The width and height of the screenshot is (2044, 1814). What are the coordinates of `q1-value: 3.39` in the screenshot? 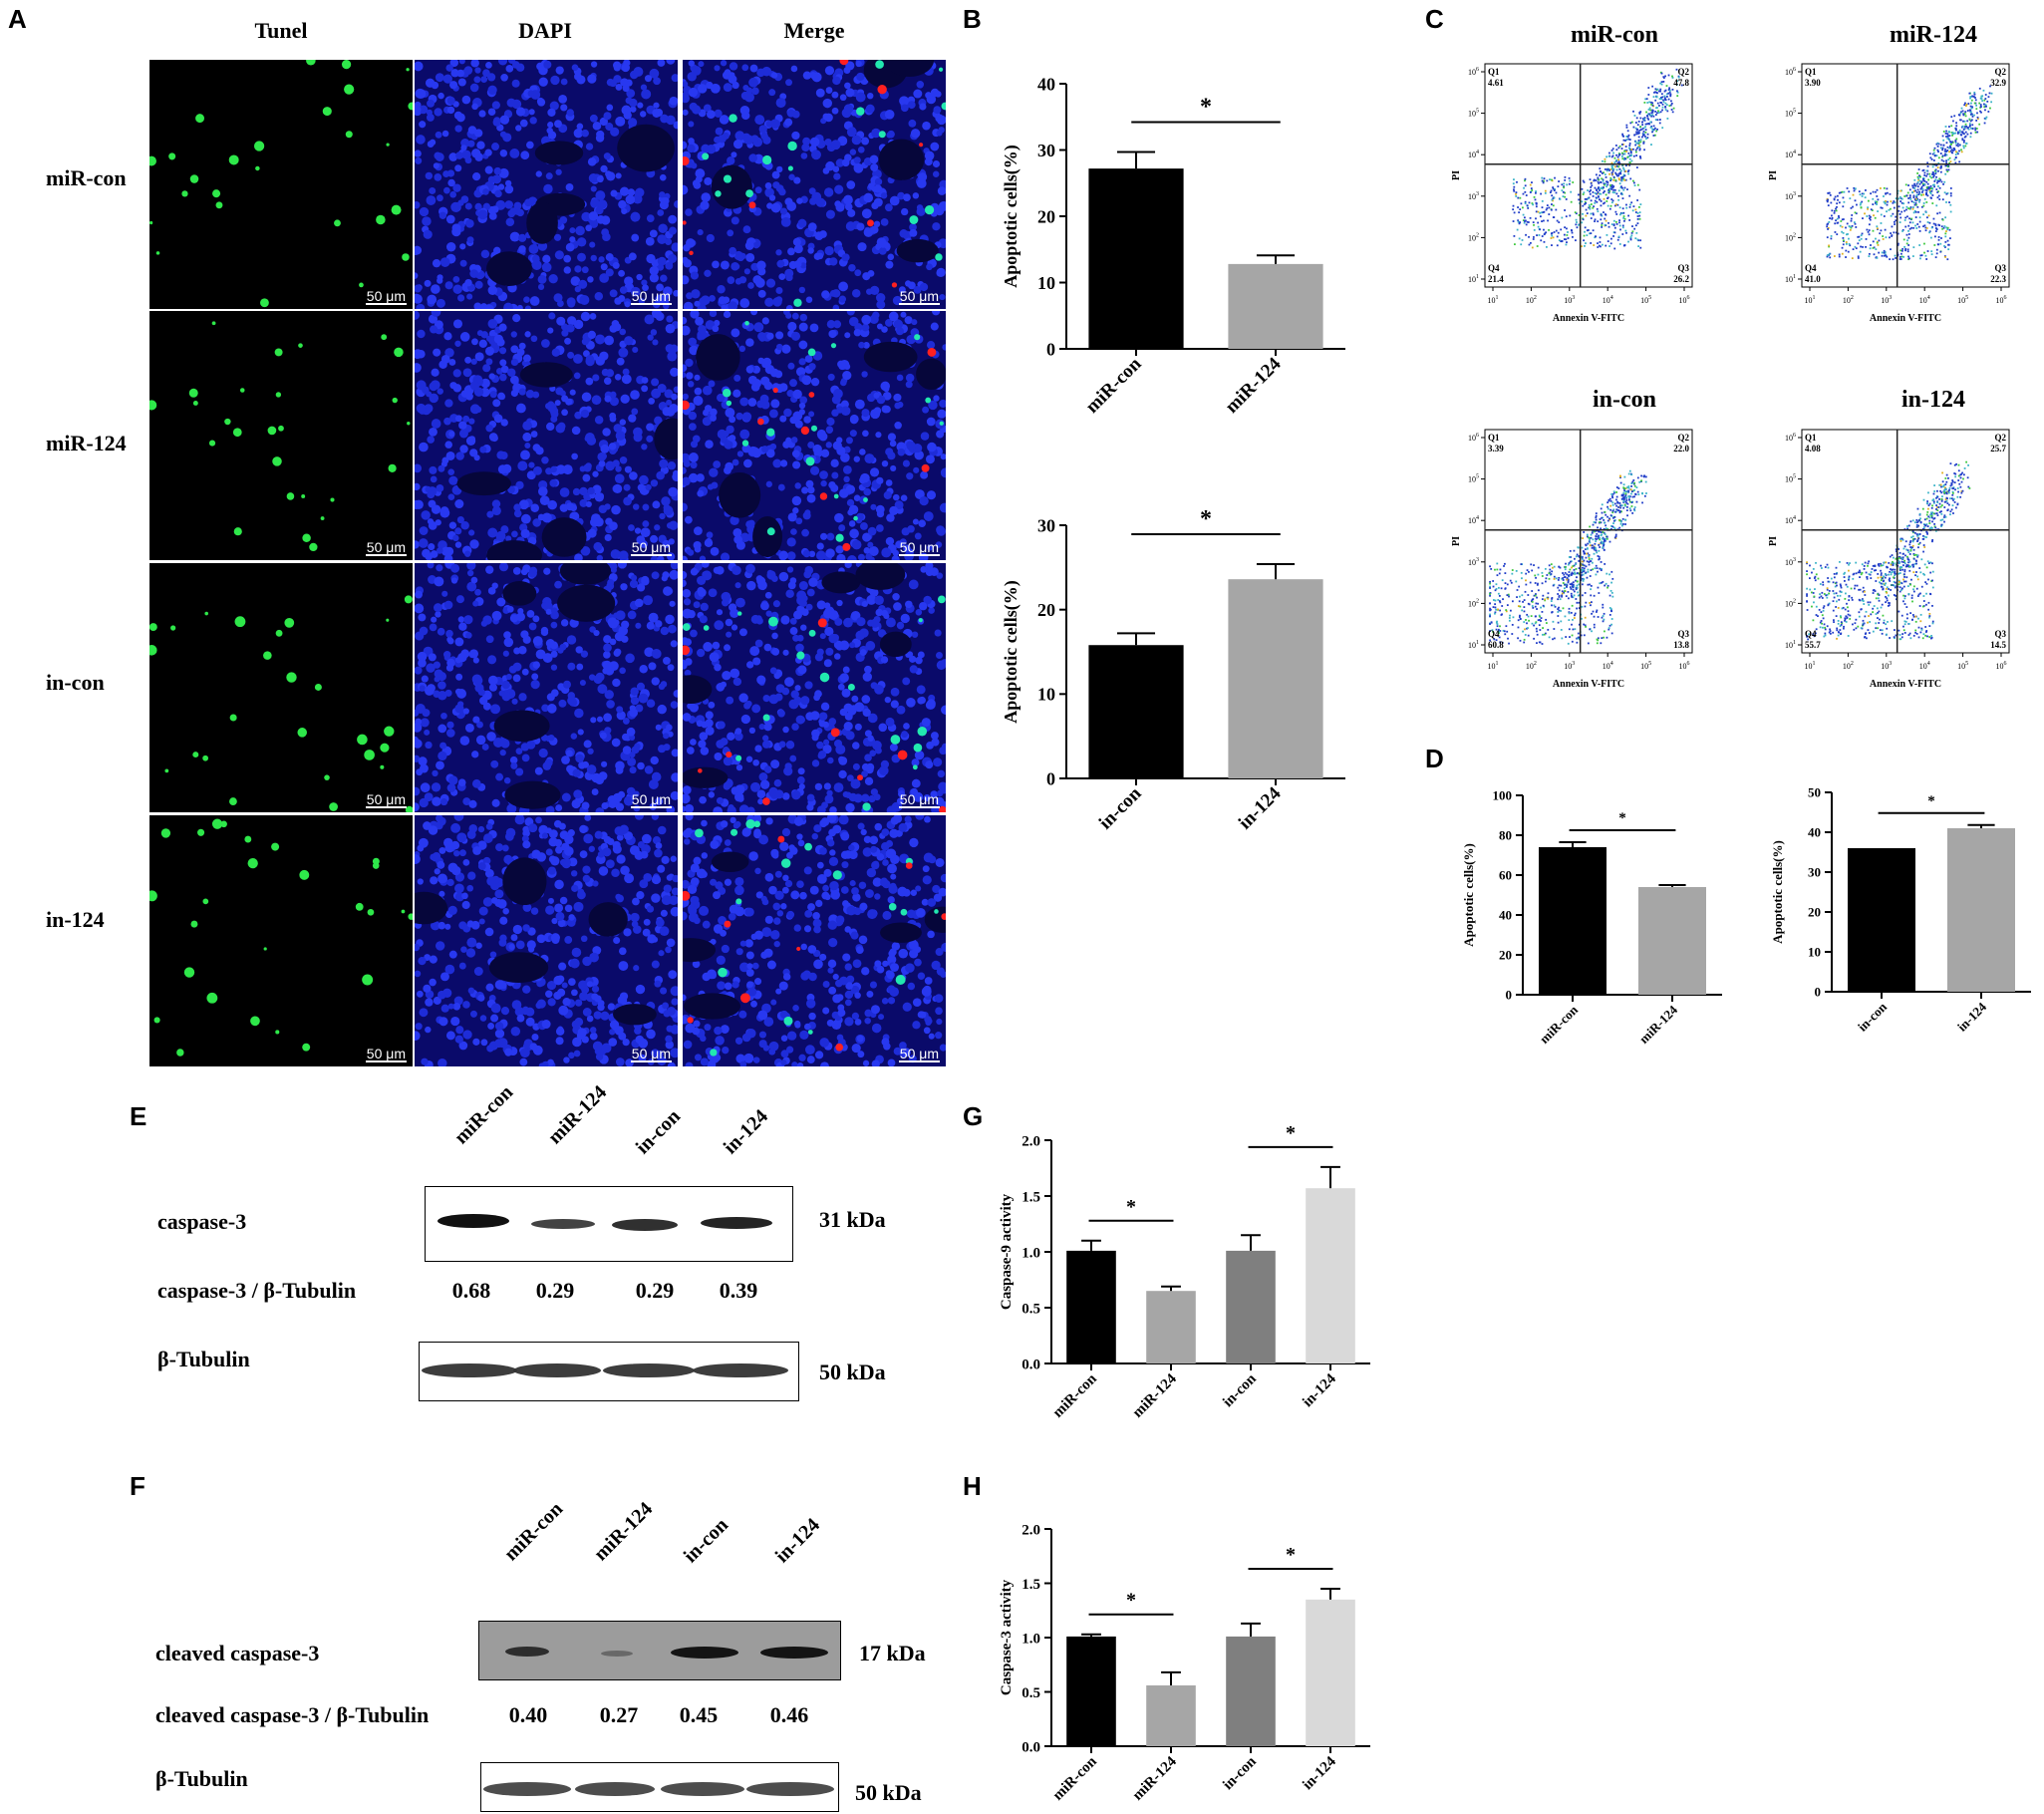 It's located at (1496, 449).